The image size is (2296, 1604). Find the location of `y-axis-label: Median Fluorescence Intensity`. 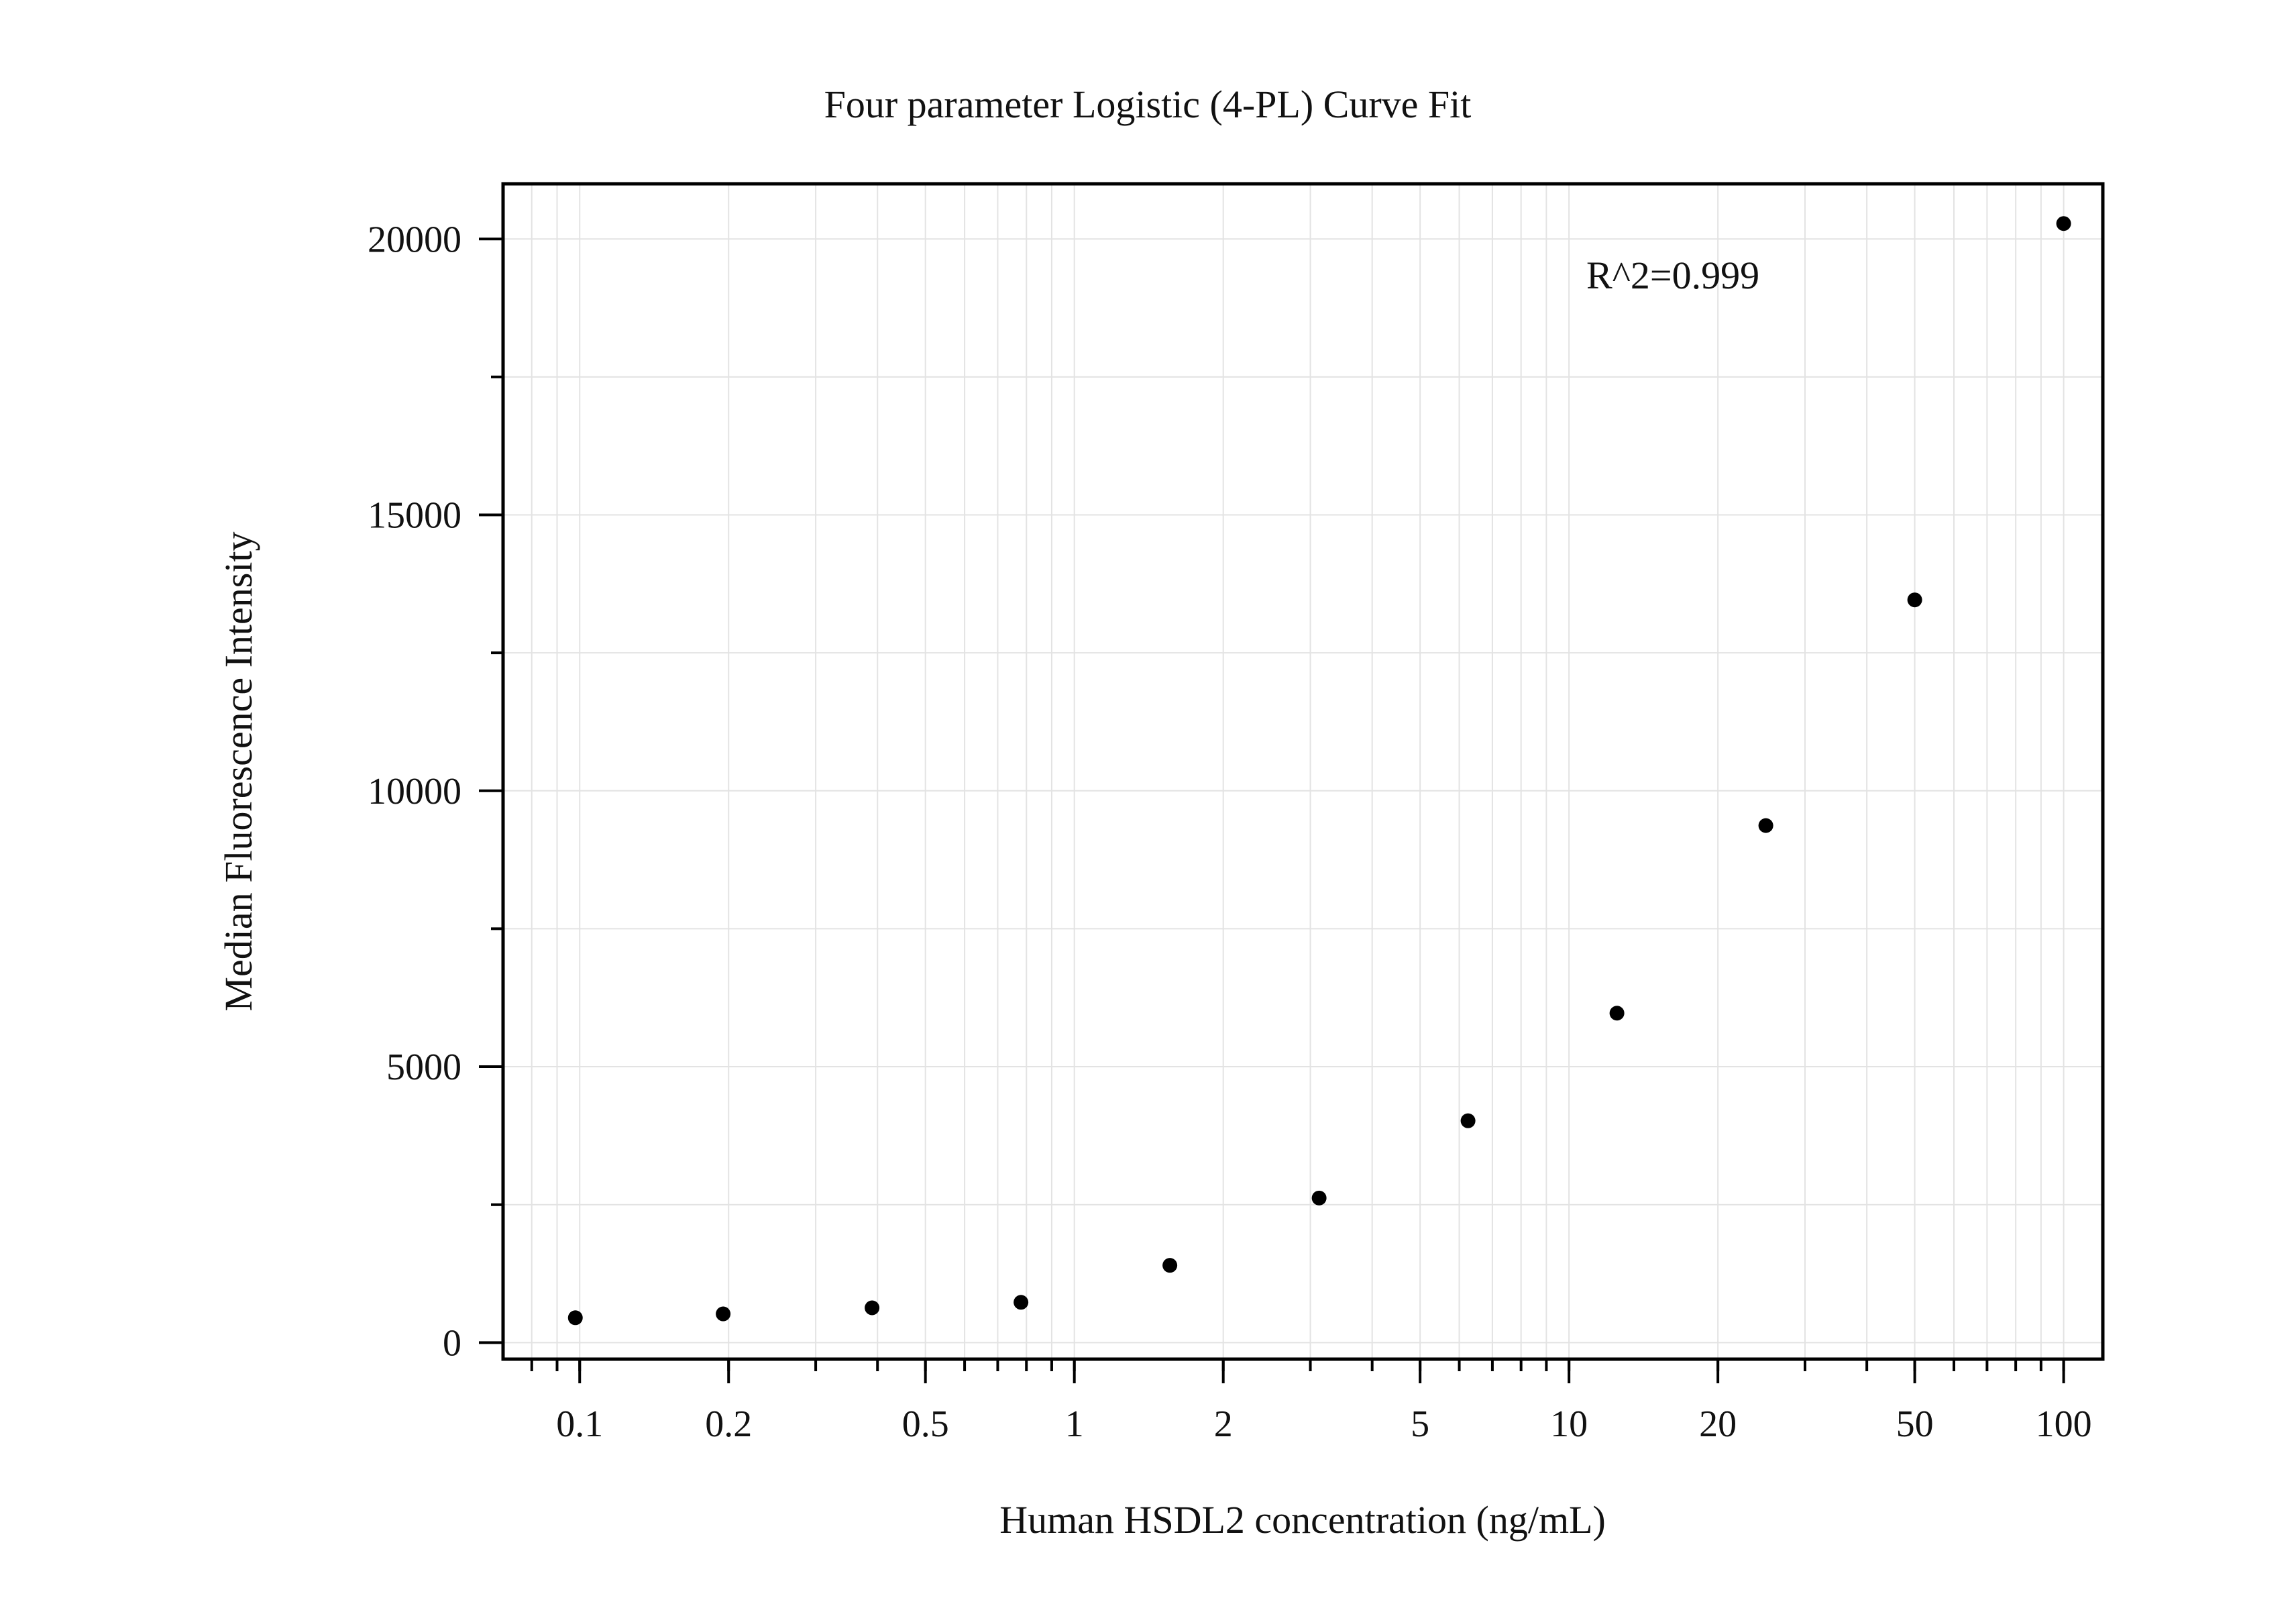

y-axis-label: Median Fluorescence Intensity is located at coordinates (239, 771).